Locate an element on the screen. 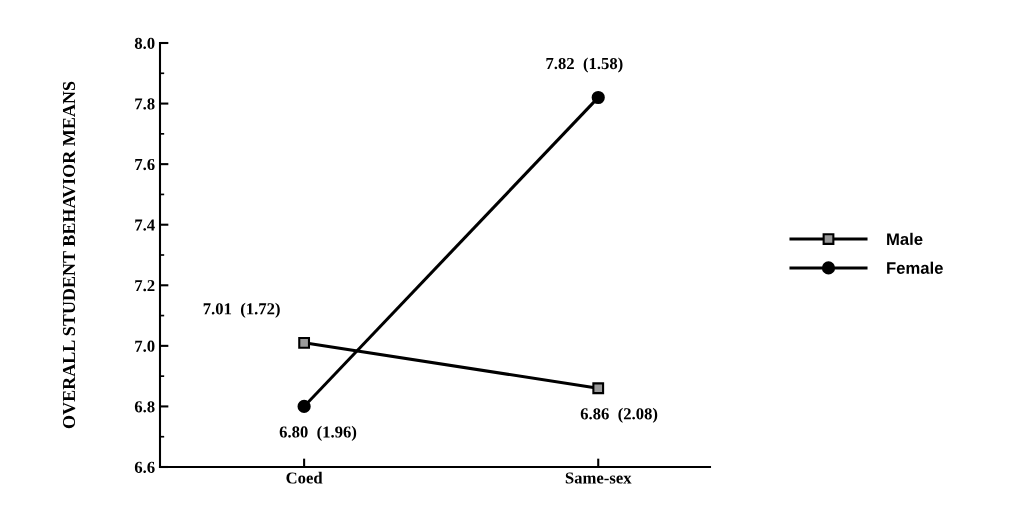  y-tick-label: 6.6 is located at coordinates (144, 467).